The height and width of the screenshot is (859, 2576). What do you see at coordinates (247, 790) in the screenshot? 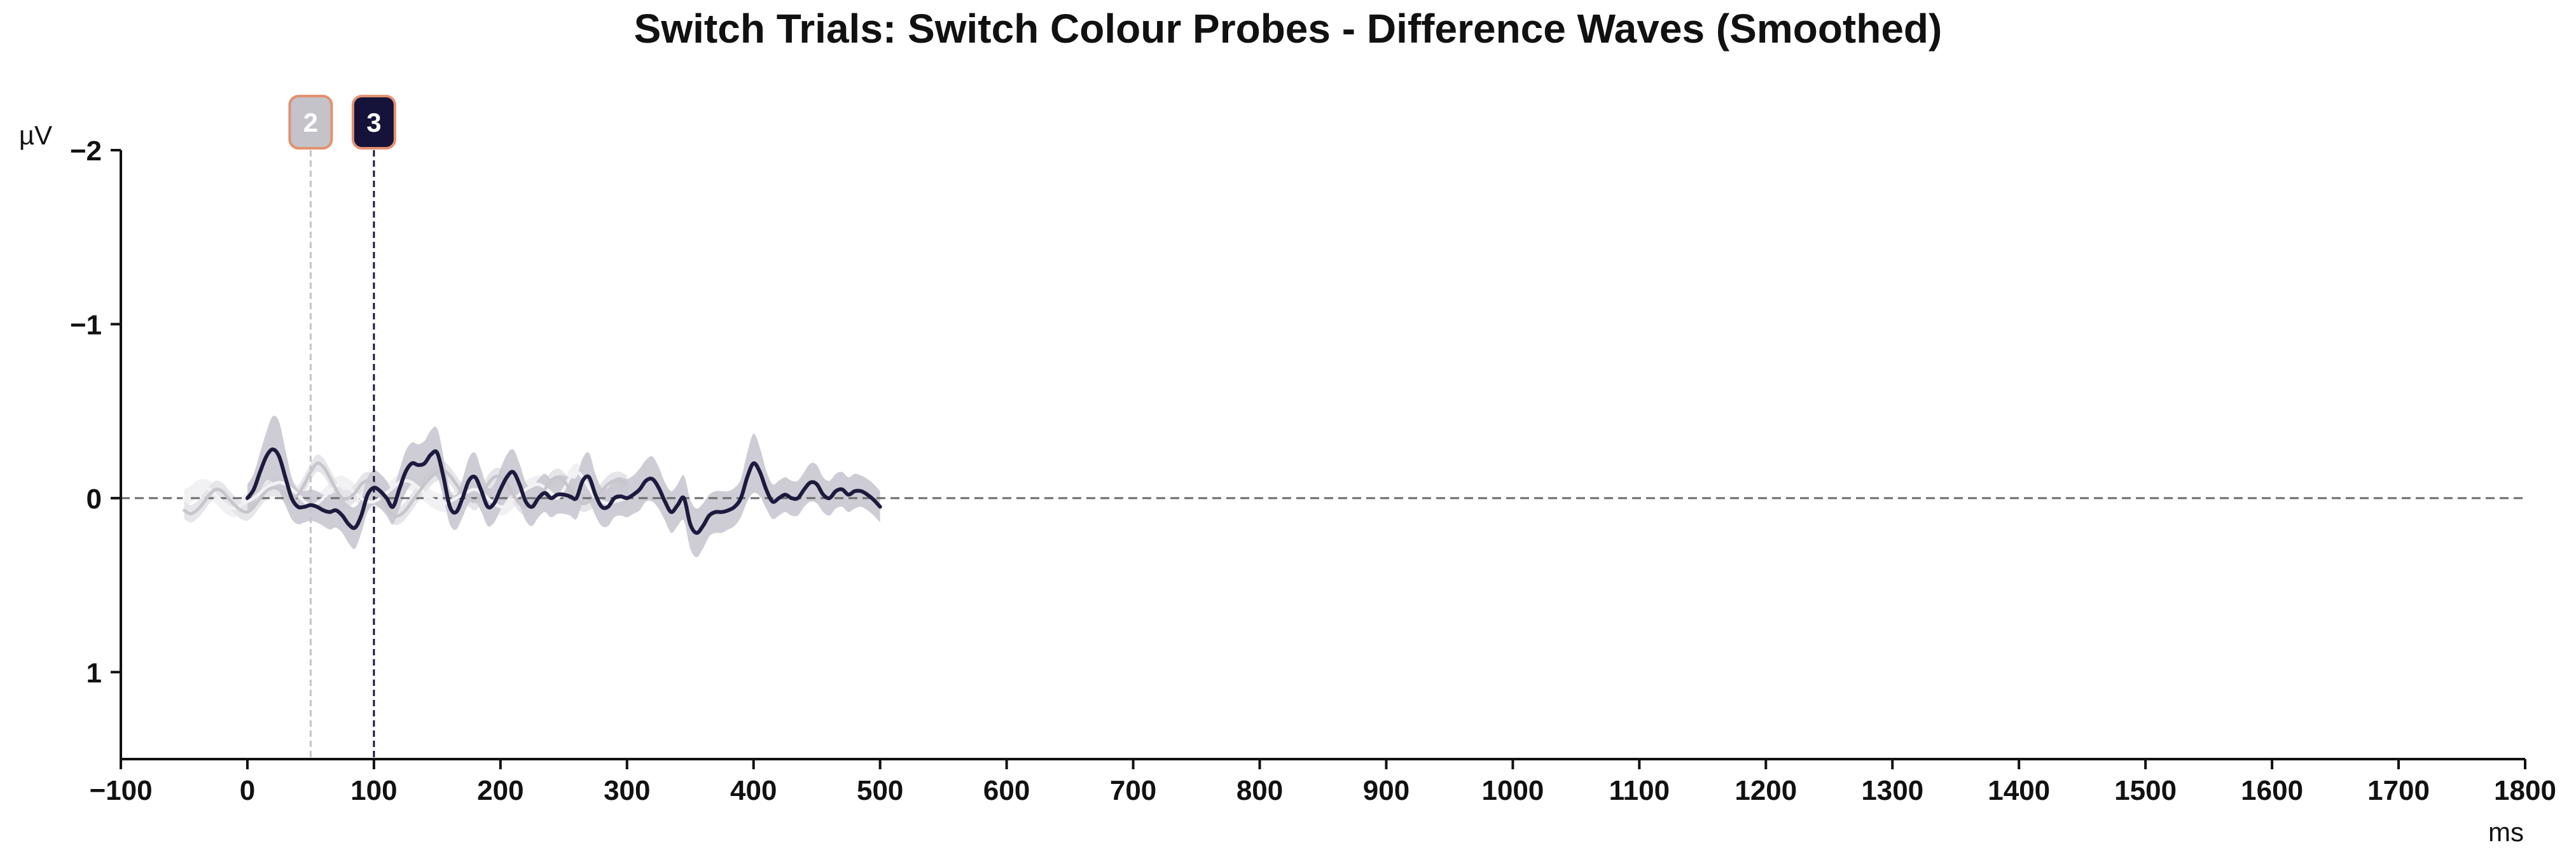
I see `x-tick-label: 0` at bounding box center [247, 790].